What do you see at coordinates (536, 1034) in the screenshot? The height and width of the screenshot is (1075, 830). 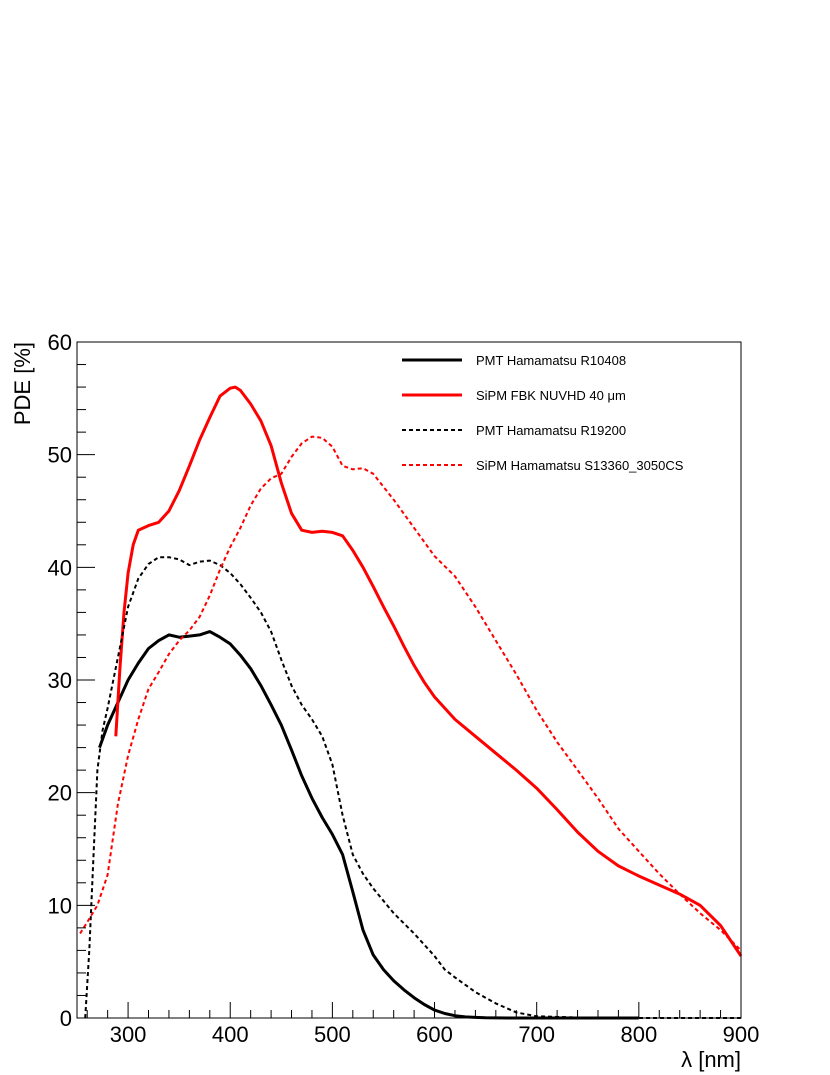 I see `x-tick-label: 700` at bounding box center [536, 1034].